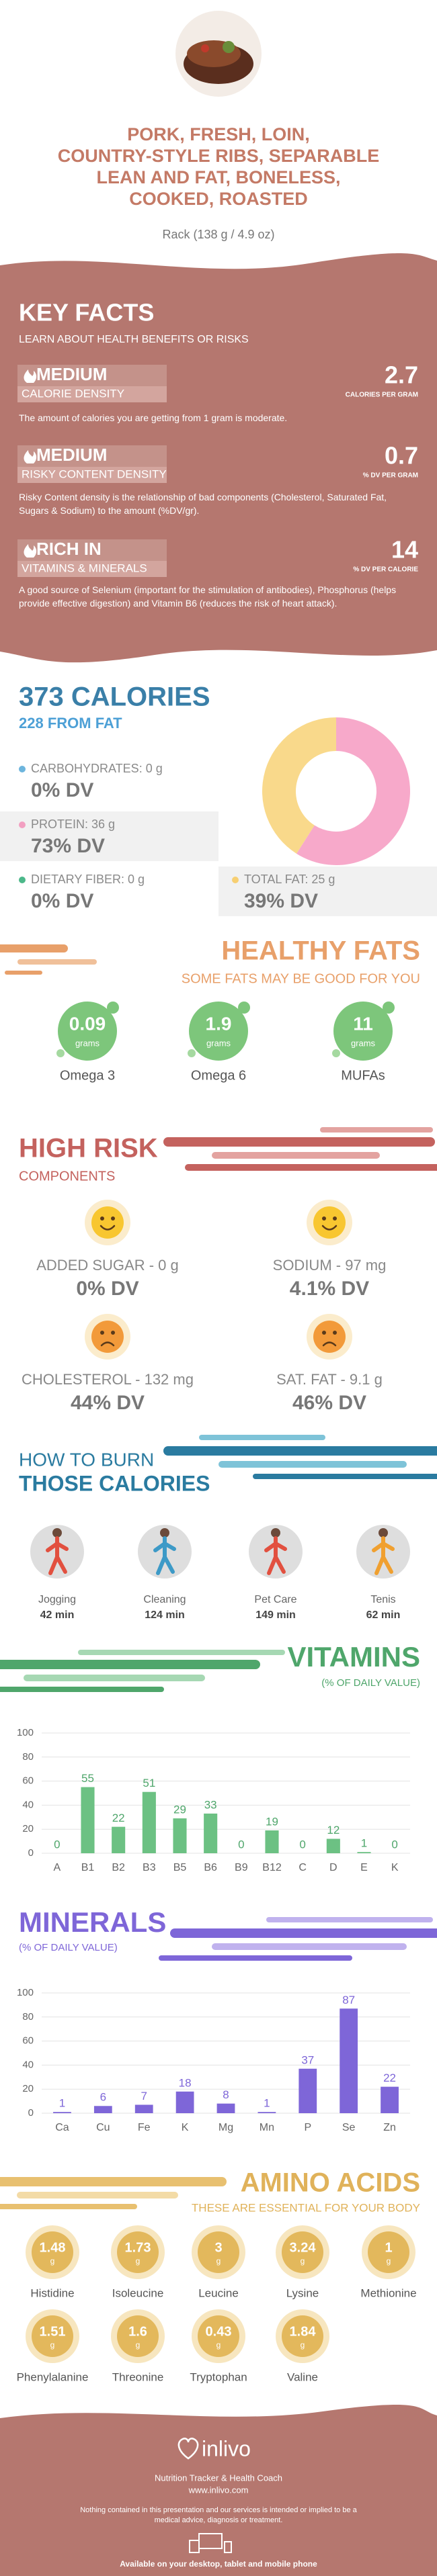  What do you see at coordinates (73, 824) in the screenshot?
I see `macro-label: PROTEIN: 36 g` at bounding box center [73, 824].